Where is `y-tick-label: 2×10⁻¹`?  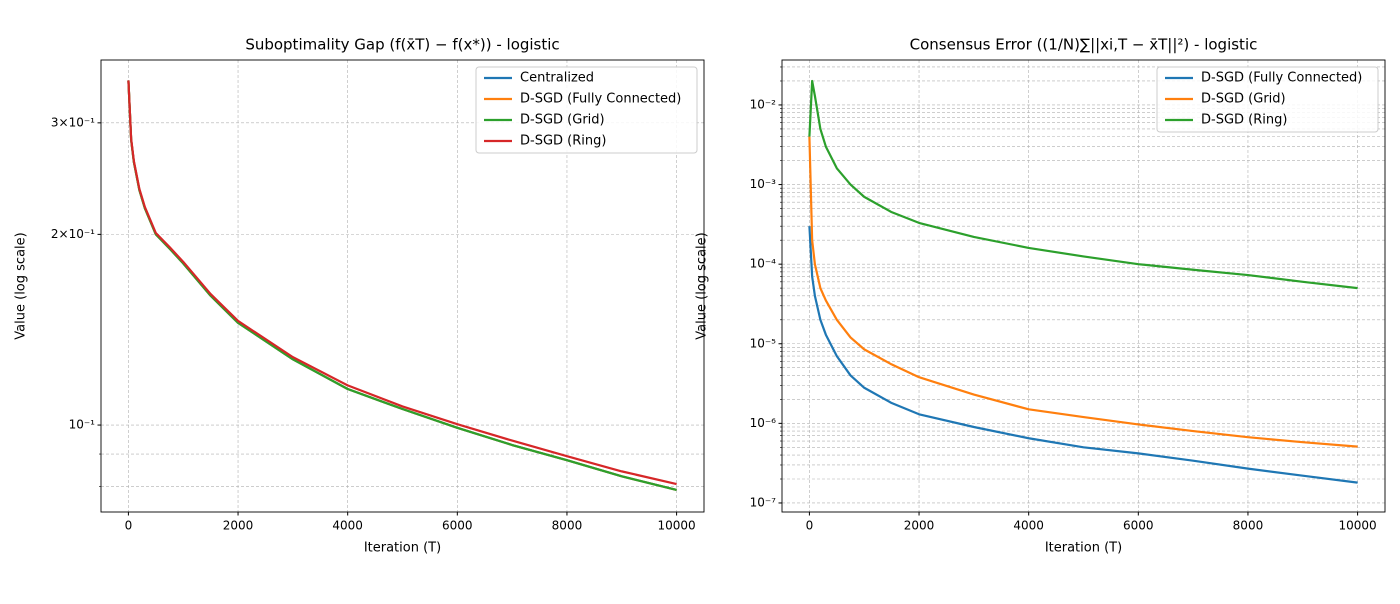
y-tick-label: 2×10⁻¹ is located at coordinates (73, 234).